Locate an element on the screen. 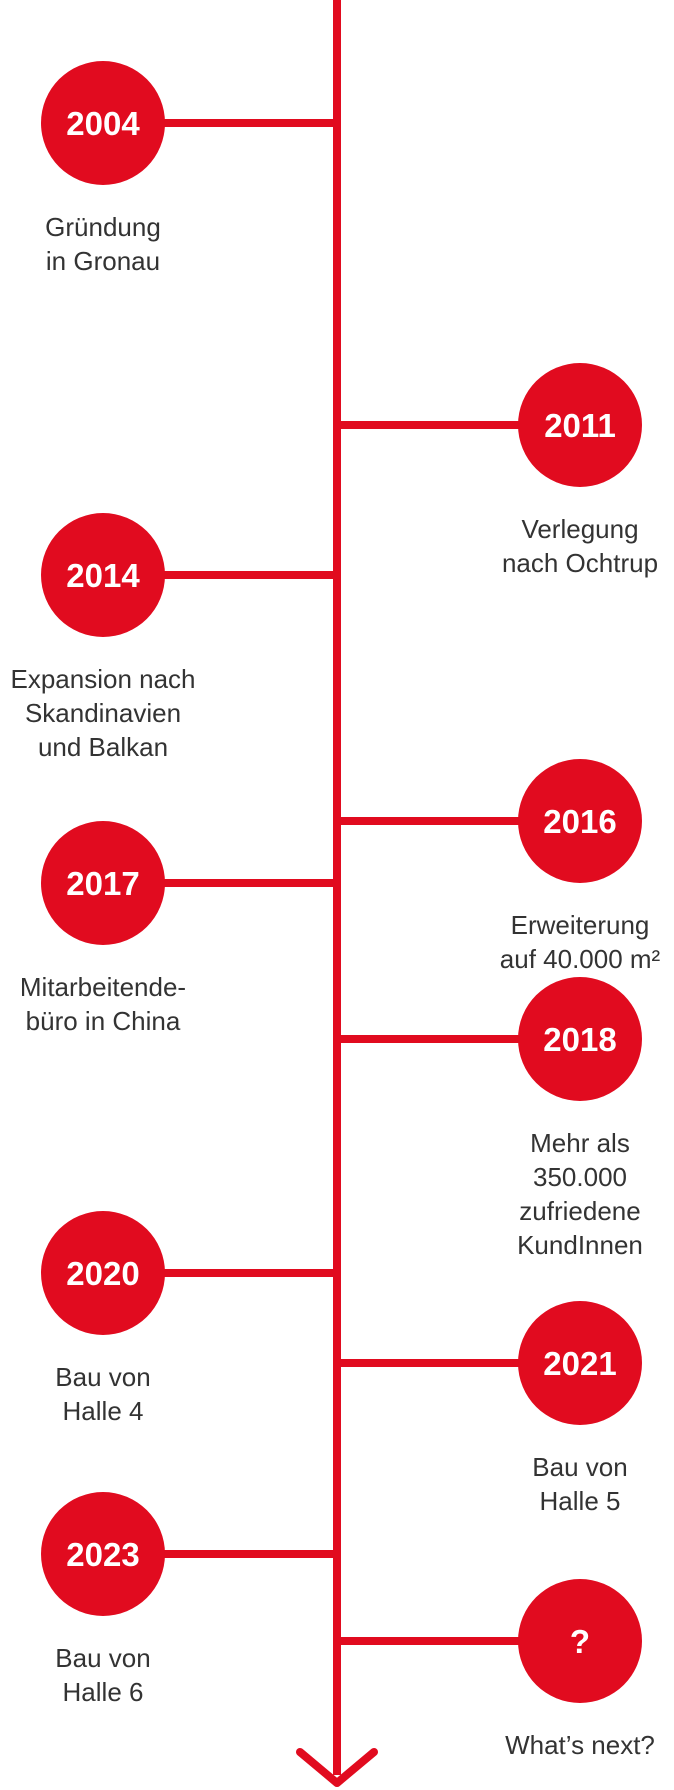 The height and width of the screenshot is (1790, 674). milestone-description-line: zufriedene is located at coordinates (579, 1211).